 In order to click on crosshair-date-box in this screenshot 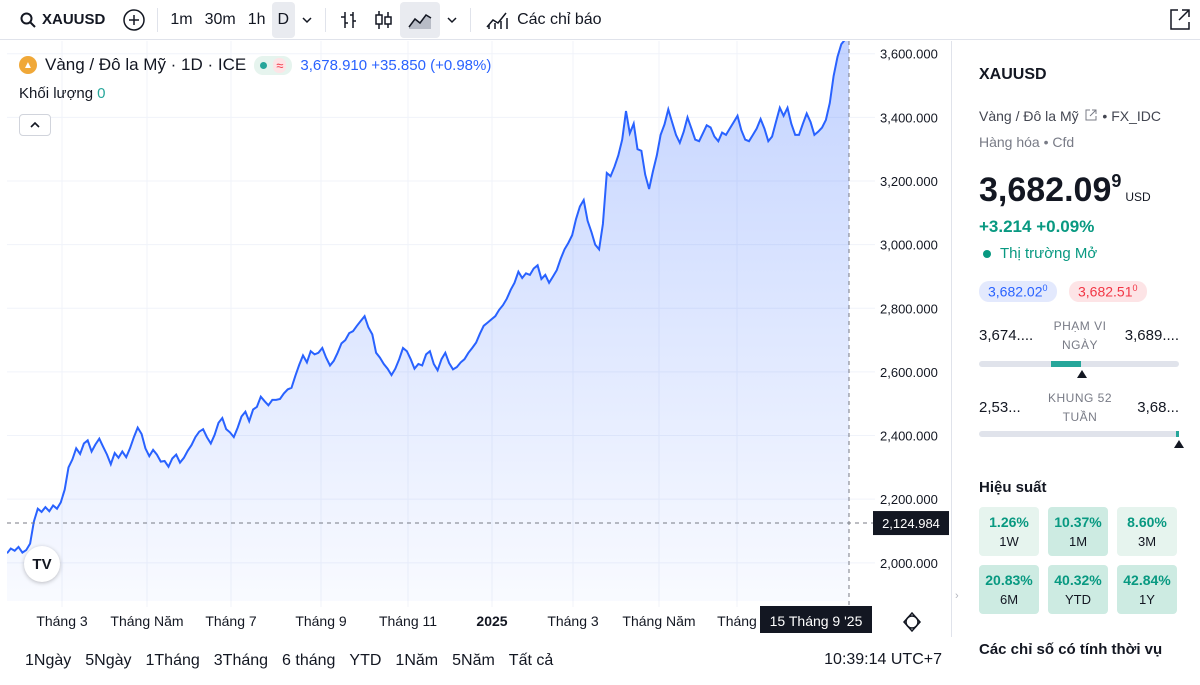, I will do `click(816, 619)`.